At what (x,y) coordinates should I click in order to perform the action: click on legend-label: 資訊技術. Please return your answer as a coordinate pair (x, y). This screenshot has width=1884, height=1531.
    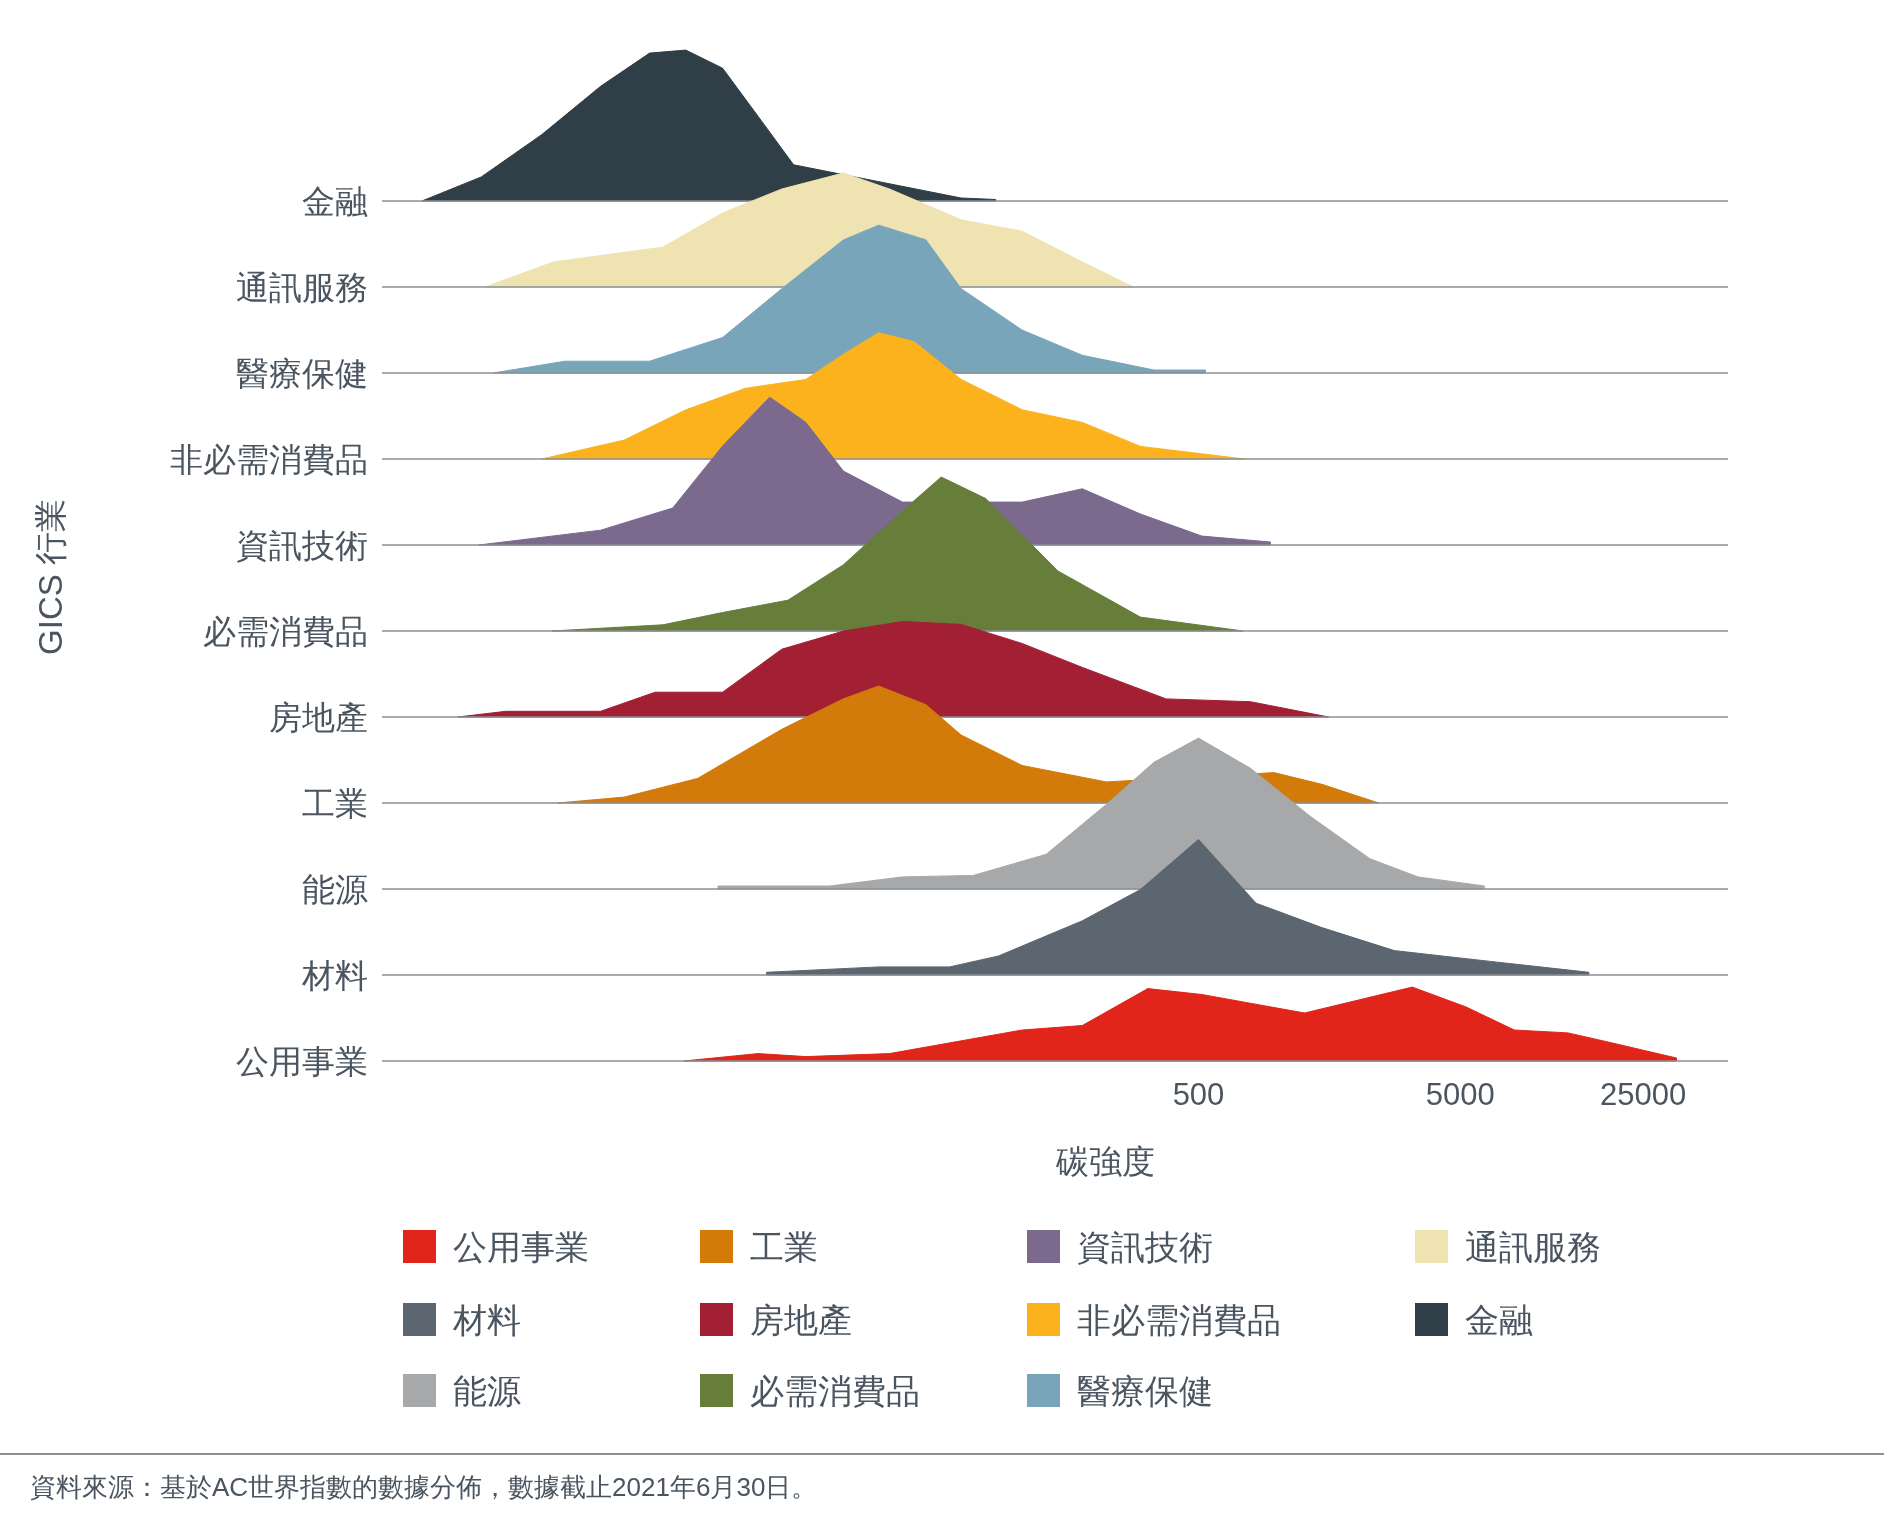
    Looking at the image, I should click on (1145, 1247).